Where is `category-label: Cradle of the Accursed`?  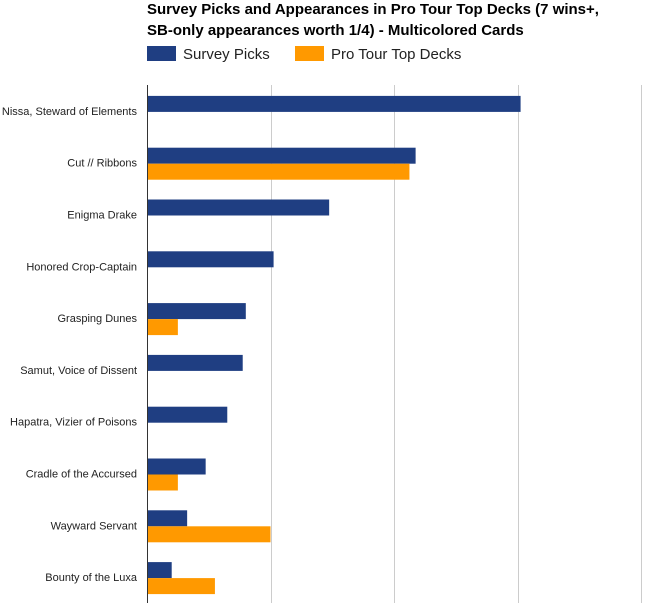 category-label: Cradle of the Accursed is located at coordinates (81, 475).